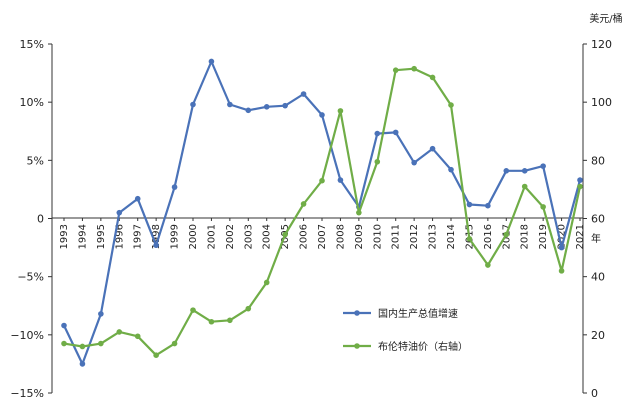  Describe the element at coordinates (605, 18) in the screenshot. I see `right-axis-unit: 美元/桶` at that location.